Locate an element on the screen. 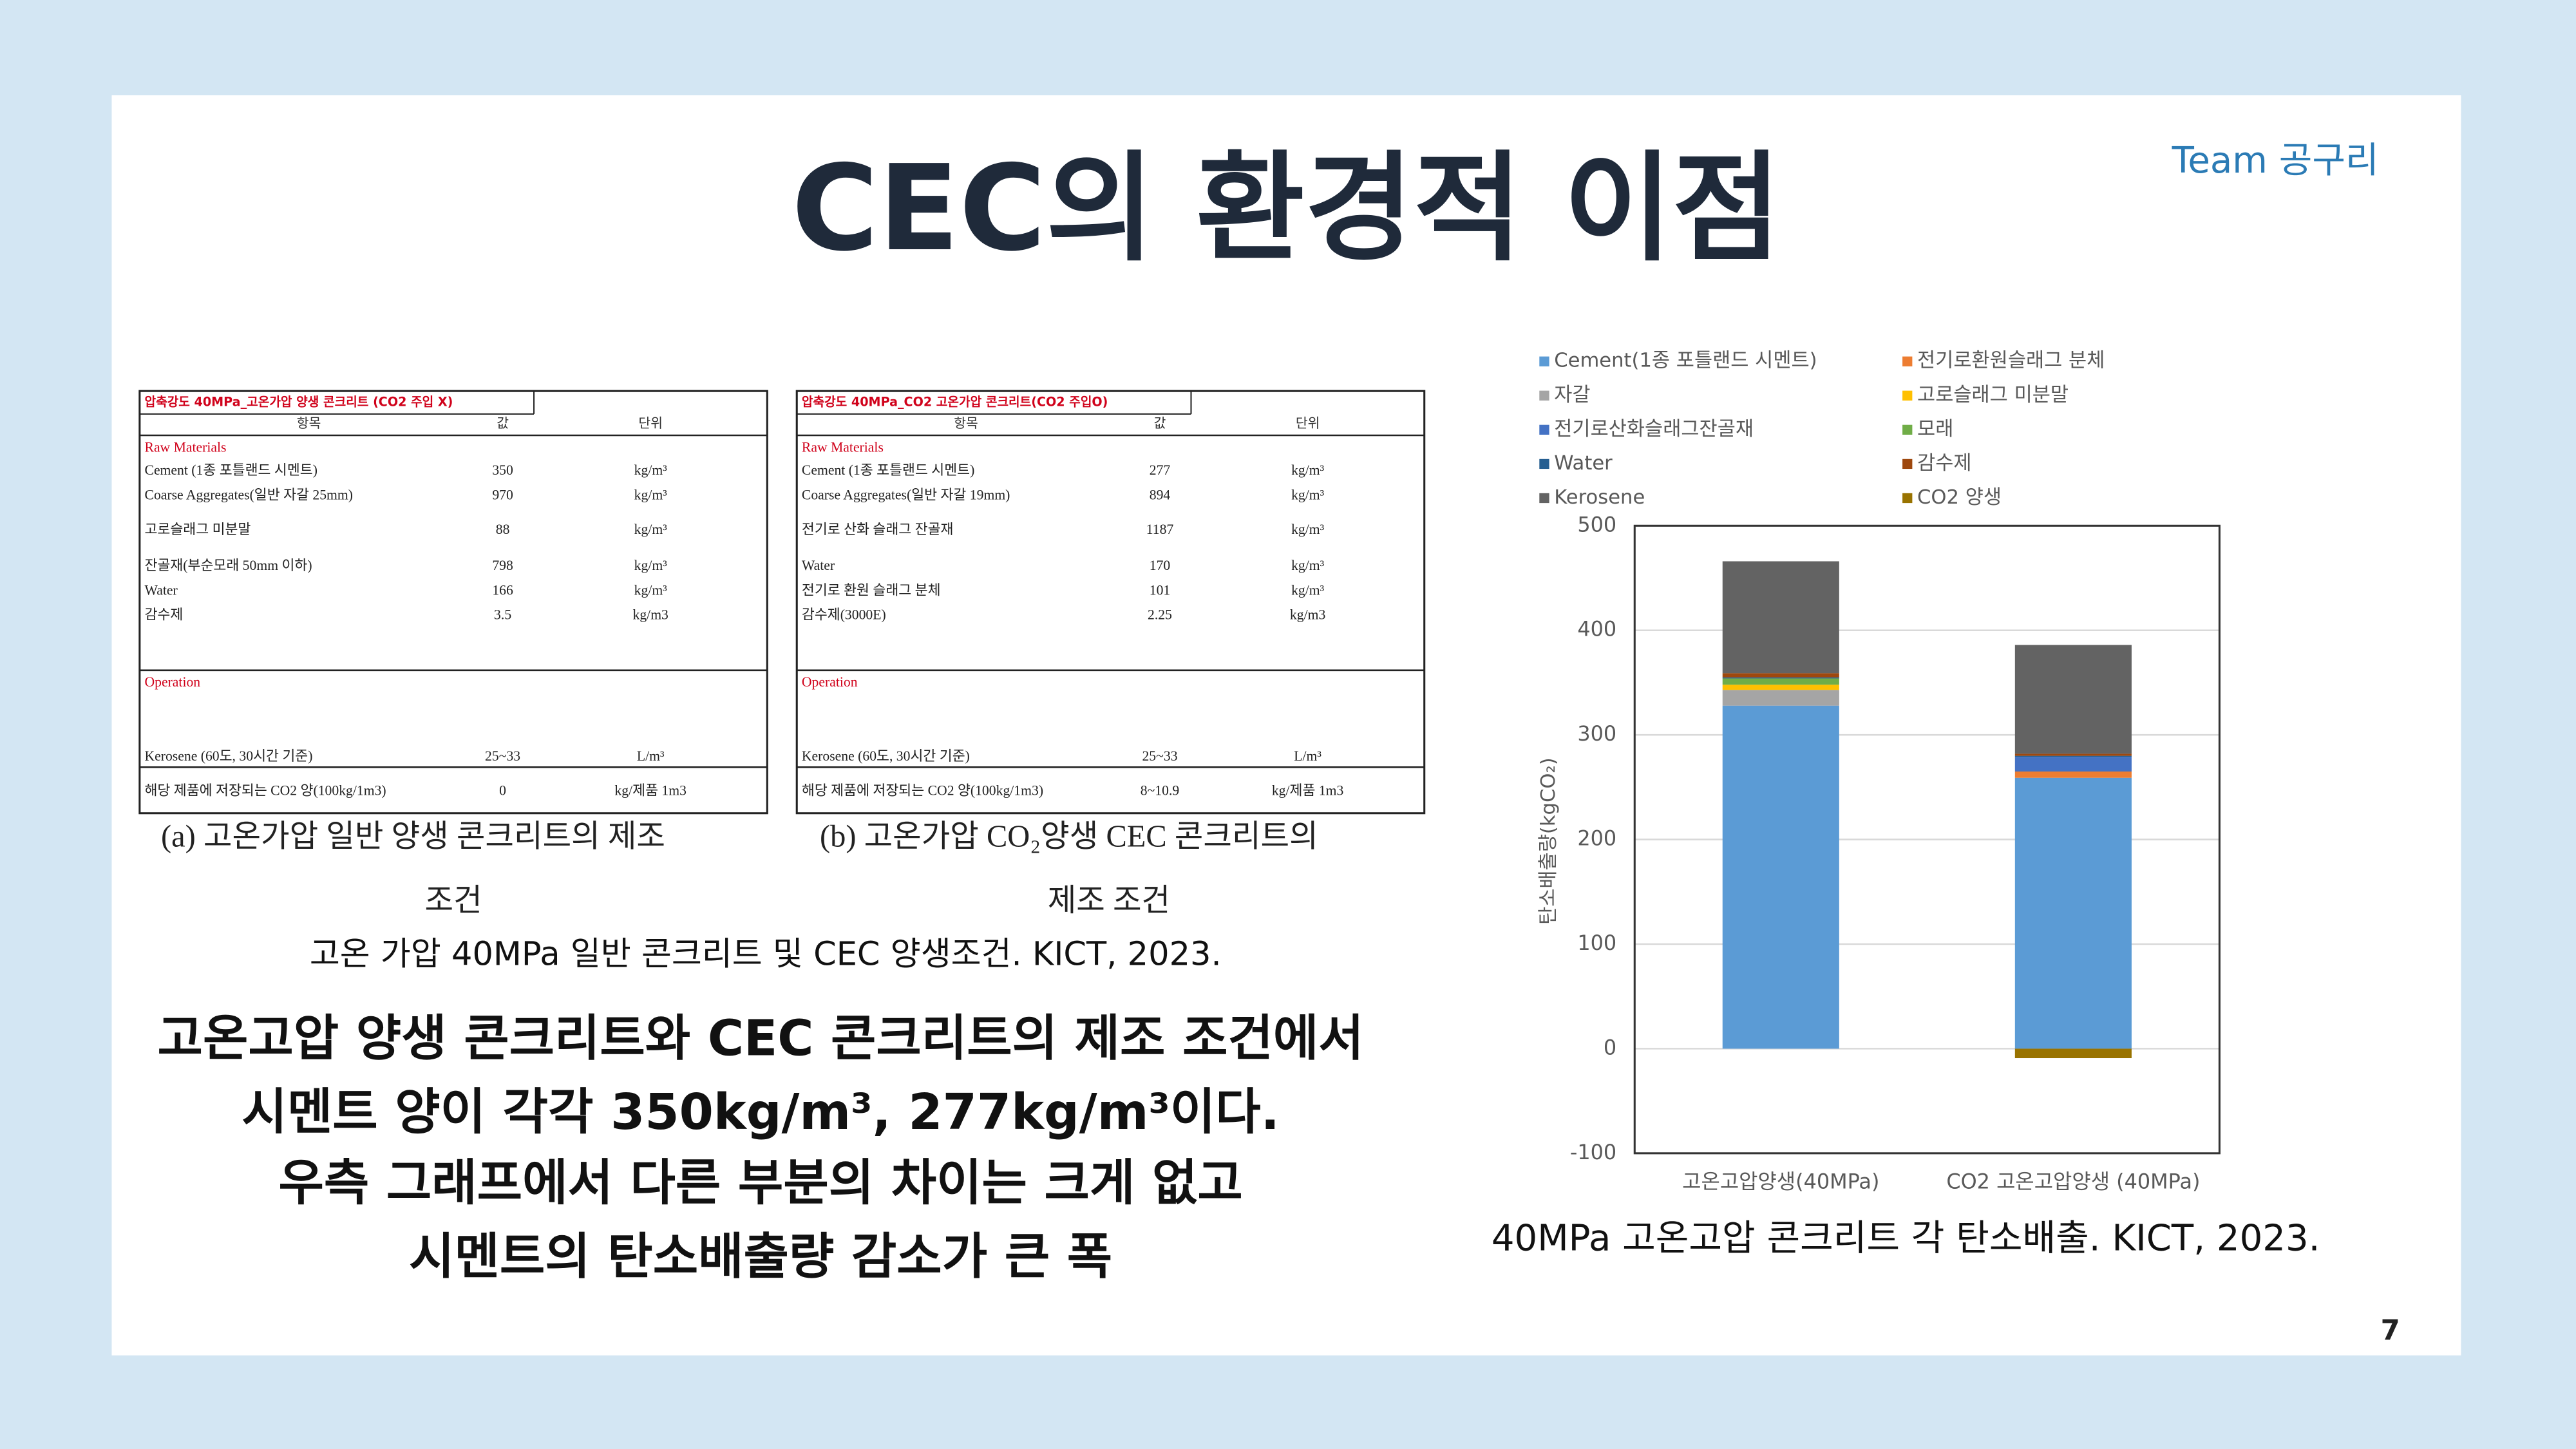  table-cell: 전기로 환원 슬래그 분체 is located at coordinates (872, 590).